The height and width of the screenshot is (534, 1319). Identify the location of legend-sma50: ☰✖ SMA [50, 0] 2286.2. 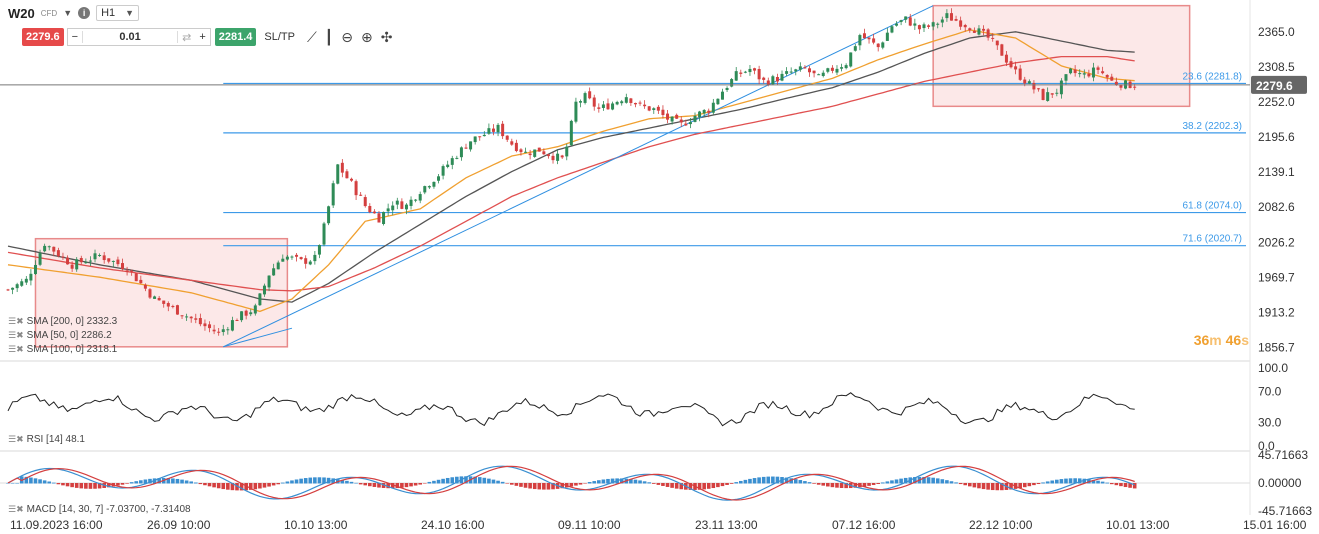
(60, 335).